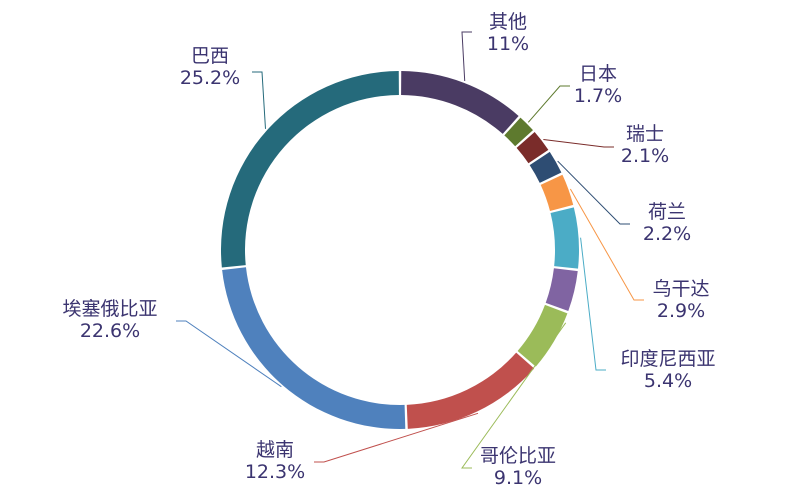 The width and height of the screenshot is (800, 500). Describe the element at coordinates (518, 478) in the screenshot. I see `slice-value-label: 9.1%` at that location.